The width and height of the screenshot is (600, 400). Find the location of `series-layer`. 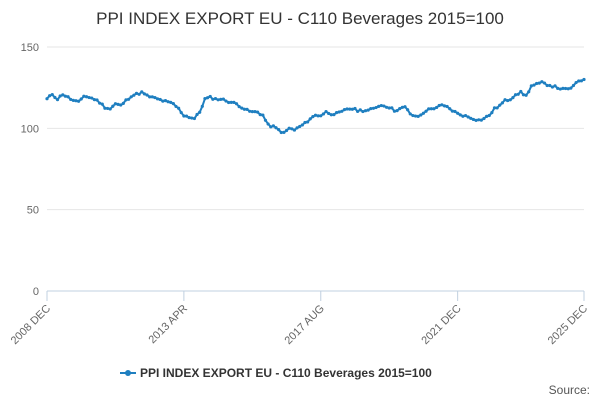

series-layer is located at coordinates (315, 106).